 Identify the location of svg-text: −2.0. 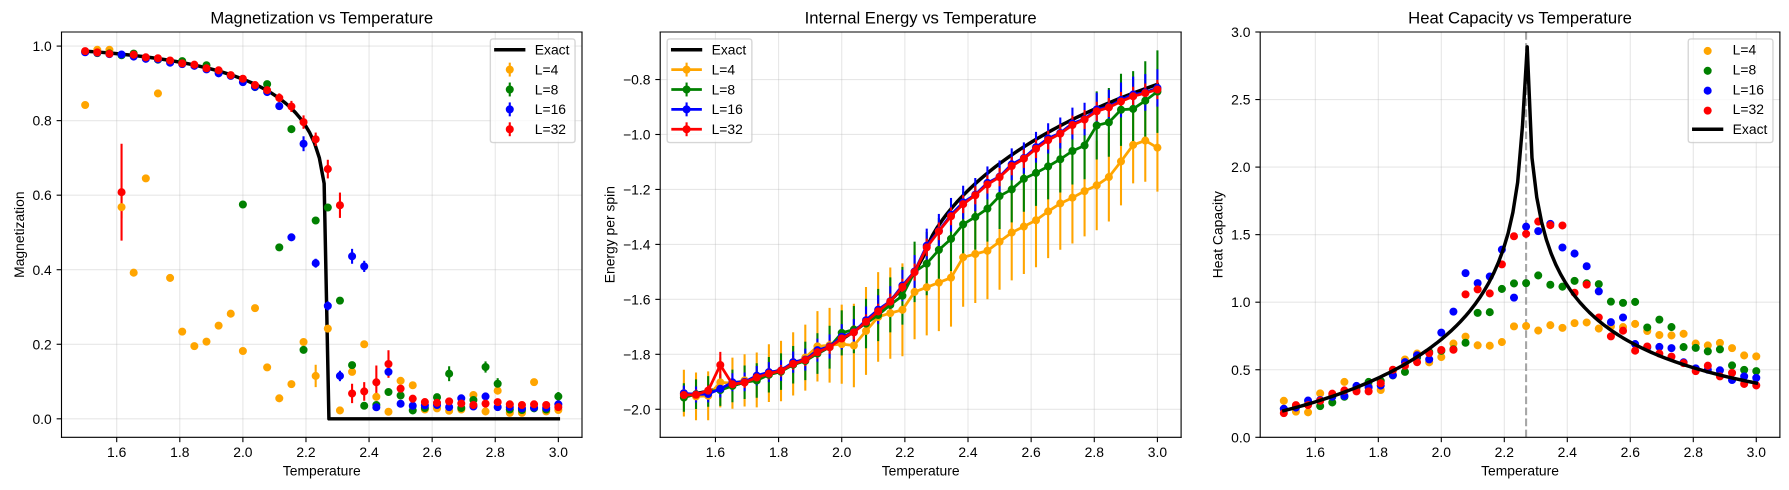
(637, 409).